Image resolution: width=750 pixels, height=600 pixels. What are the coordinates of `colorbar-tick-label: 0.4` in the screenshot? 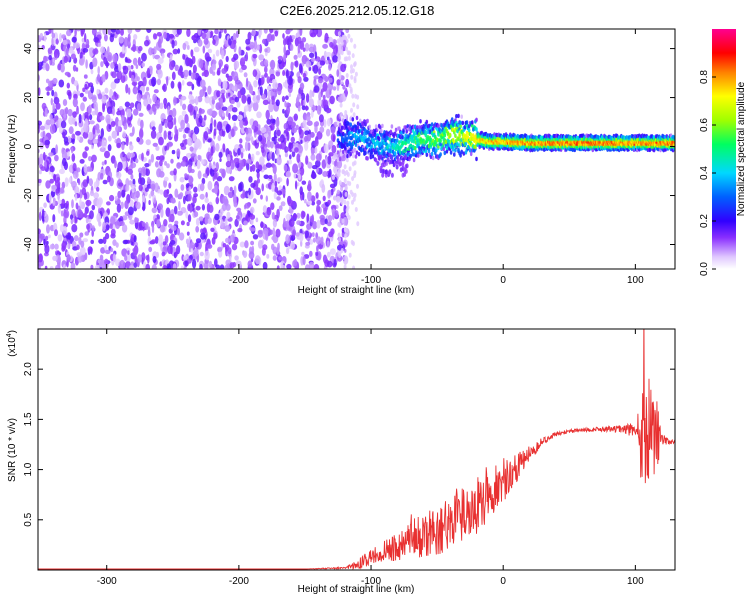 It's located at (704, 173).